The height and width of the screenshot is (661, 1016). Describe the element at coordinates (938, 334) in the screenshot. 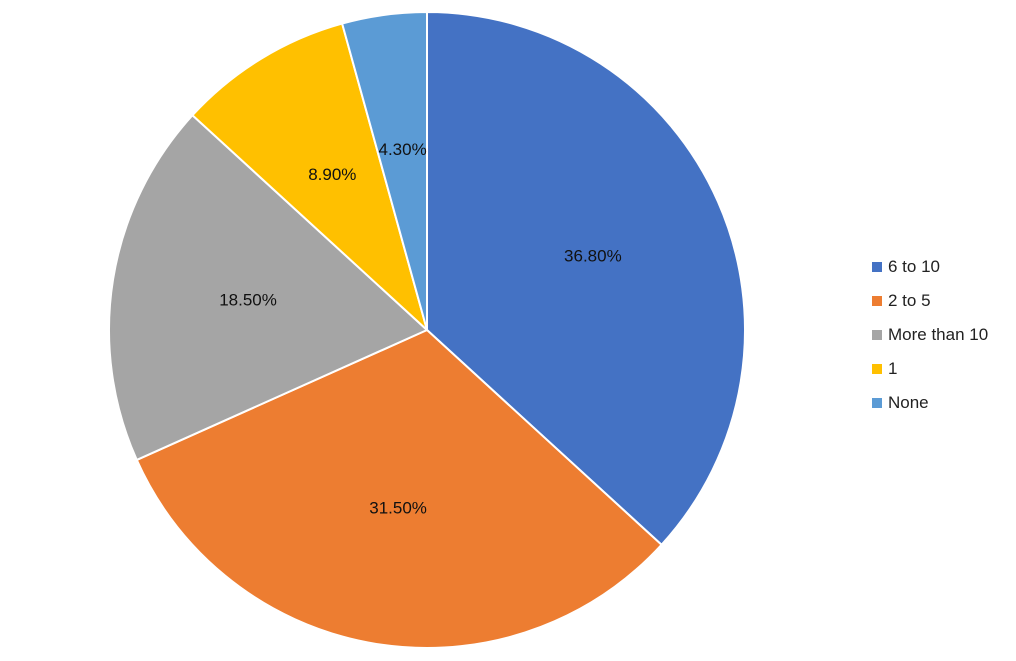

I see `legend-label: More than 10` at that location.